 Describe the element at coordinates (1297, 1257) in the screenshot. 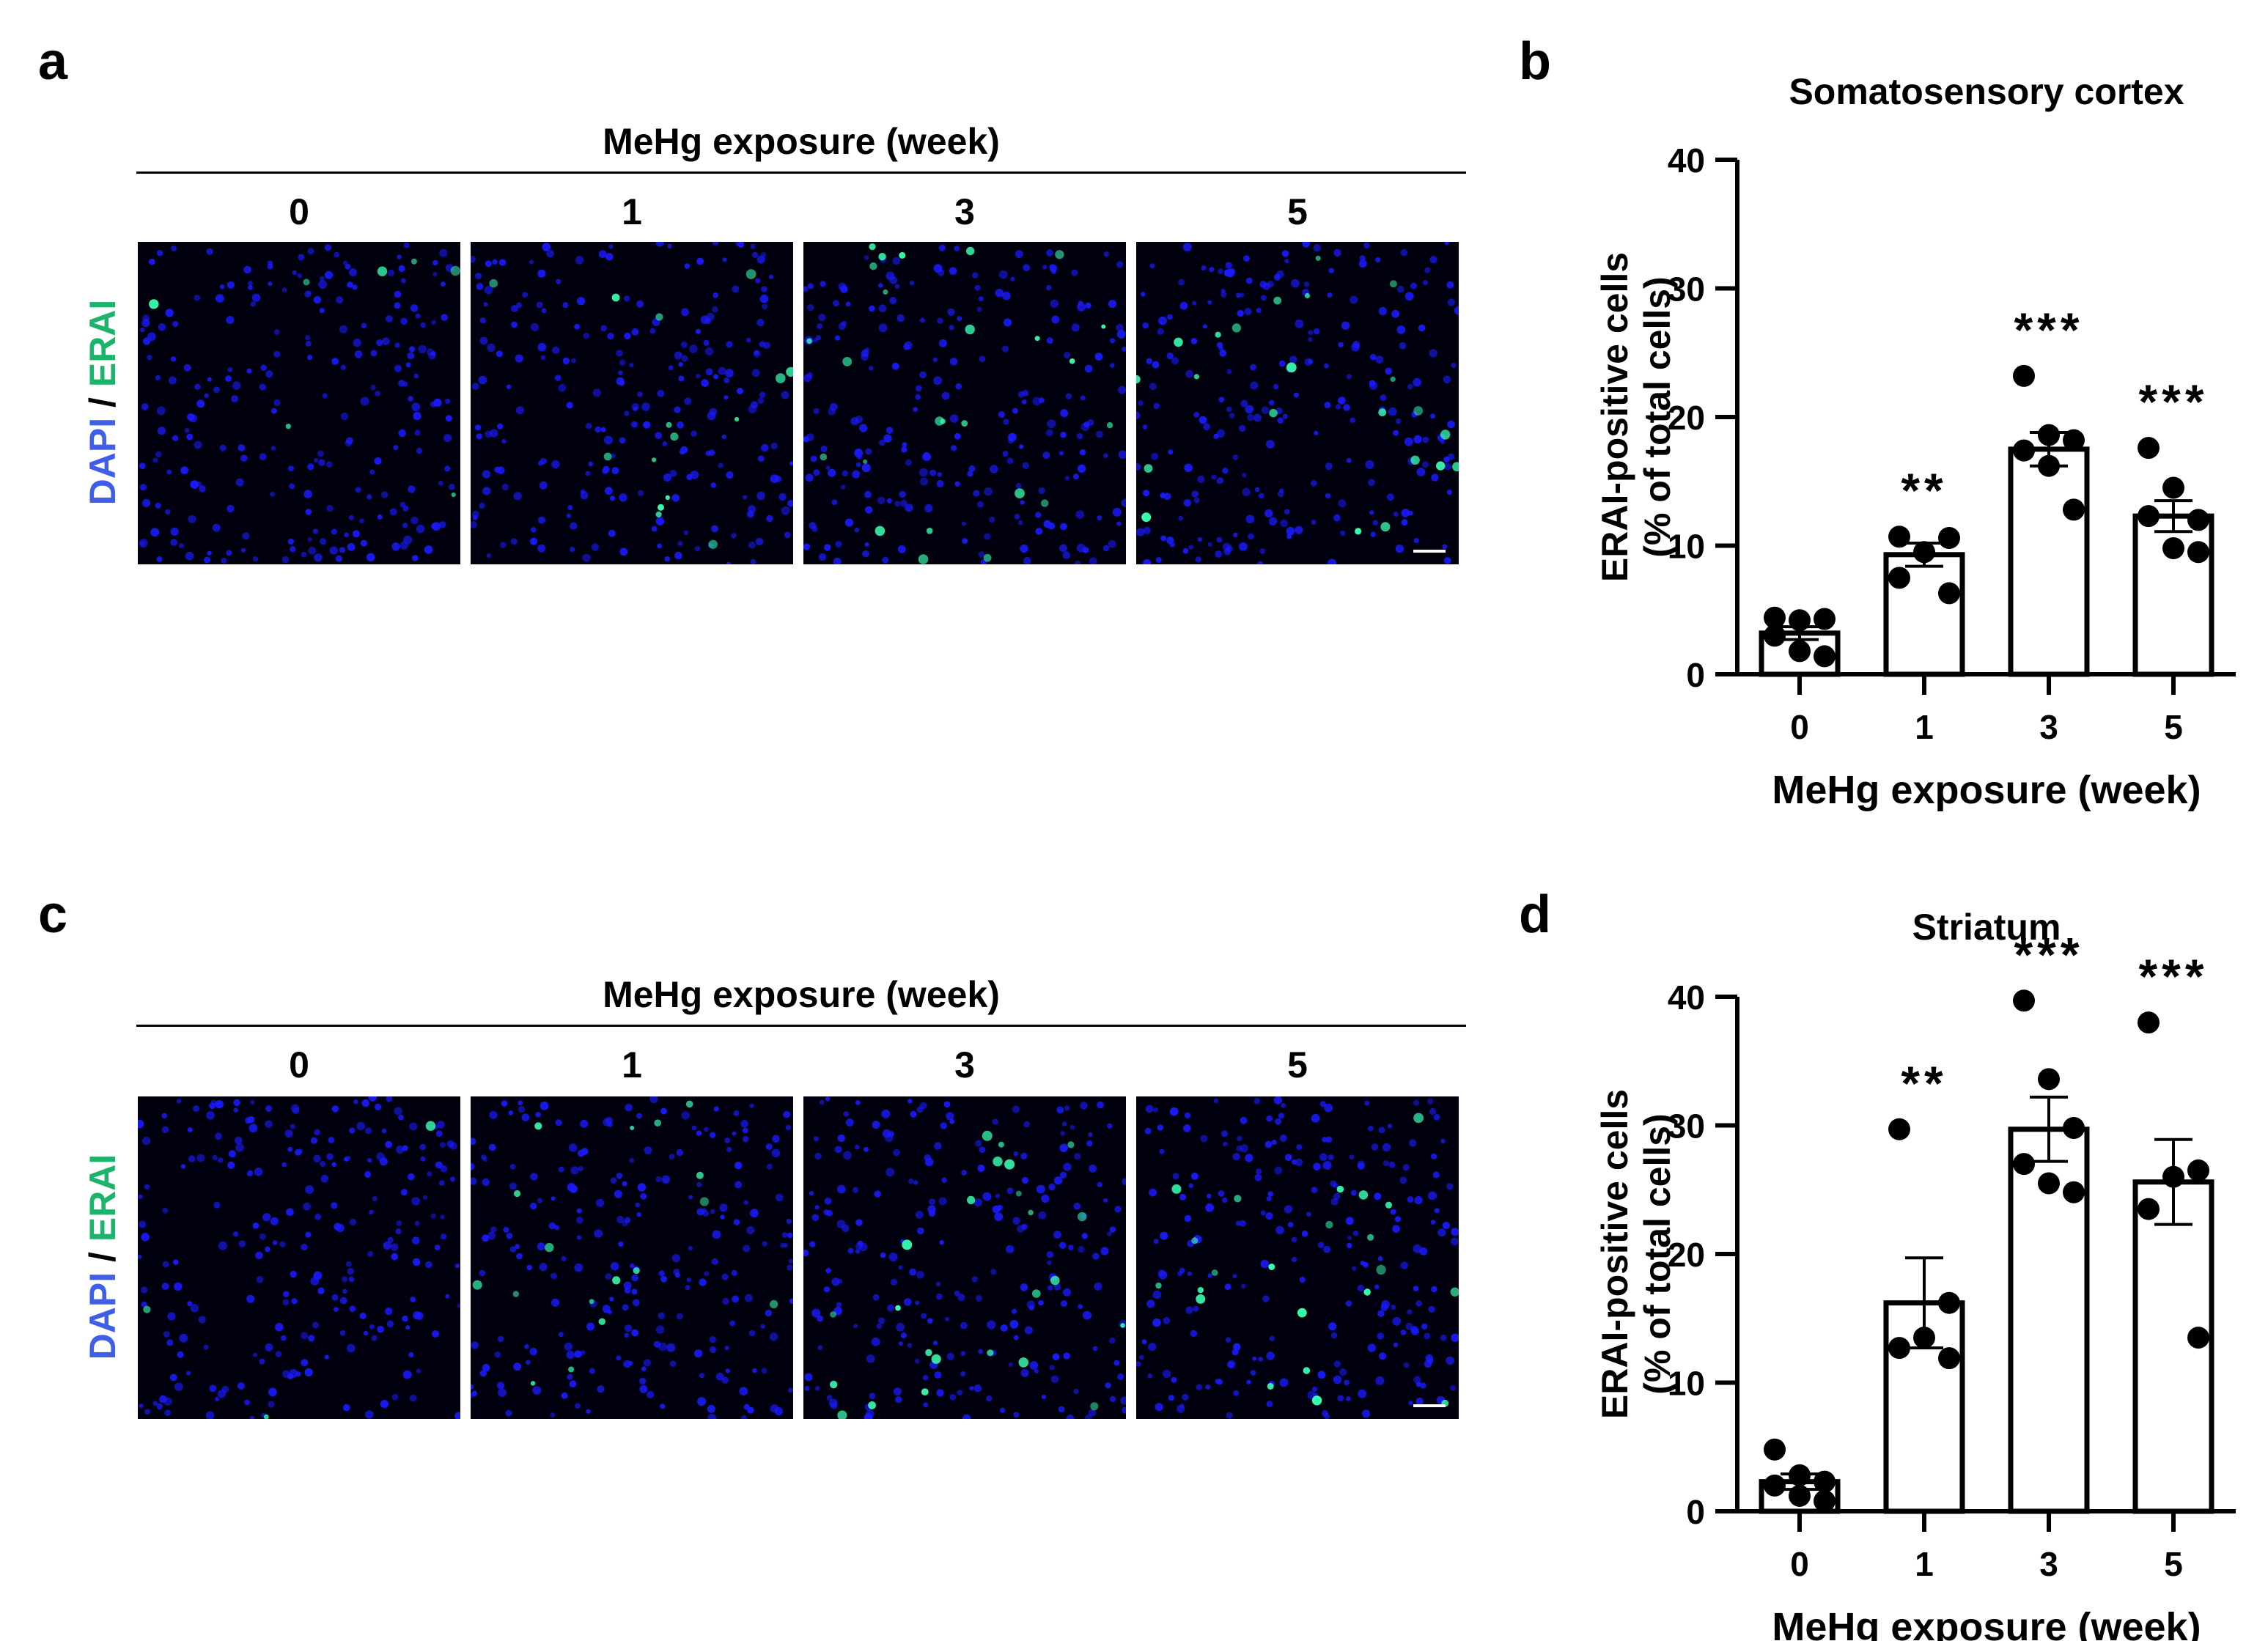

I see `micrograph` at that location.